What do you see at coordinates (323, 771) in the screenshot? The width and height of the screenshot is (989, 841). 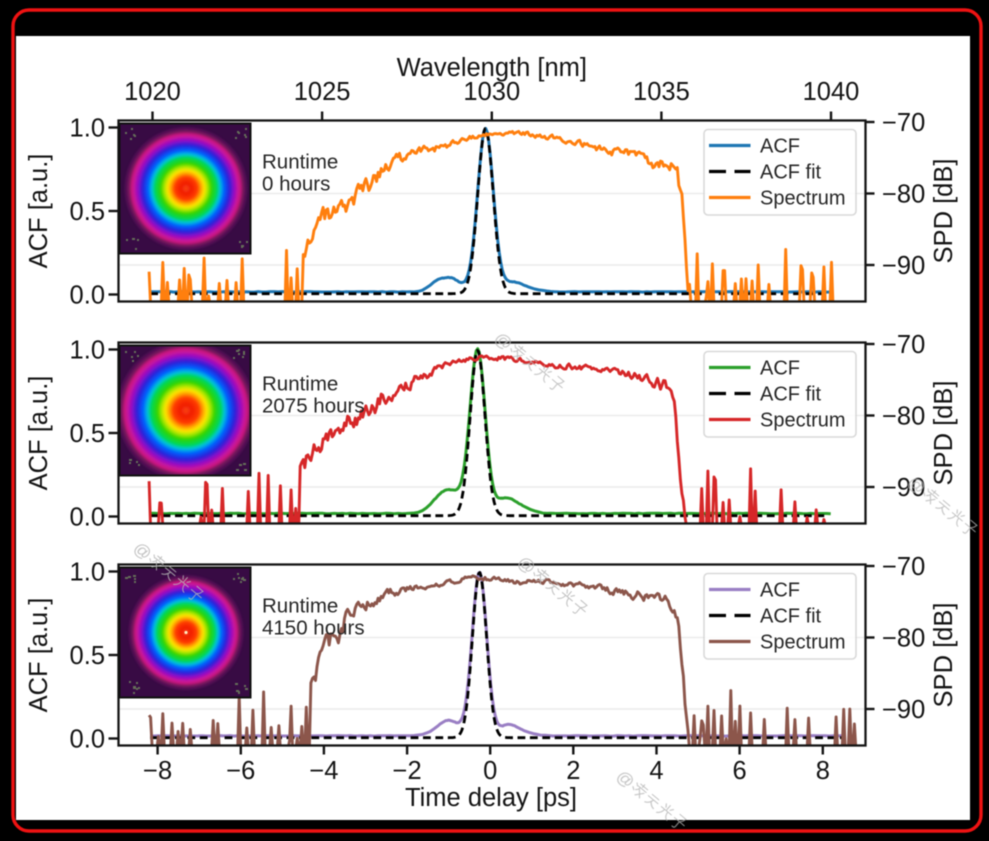 I see `svg-text: −4` at bounding box center [323, 771].